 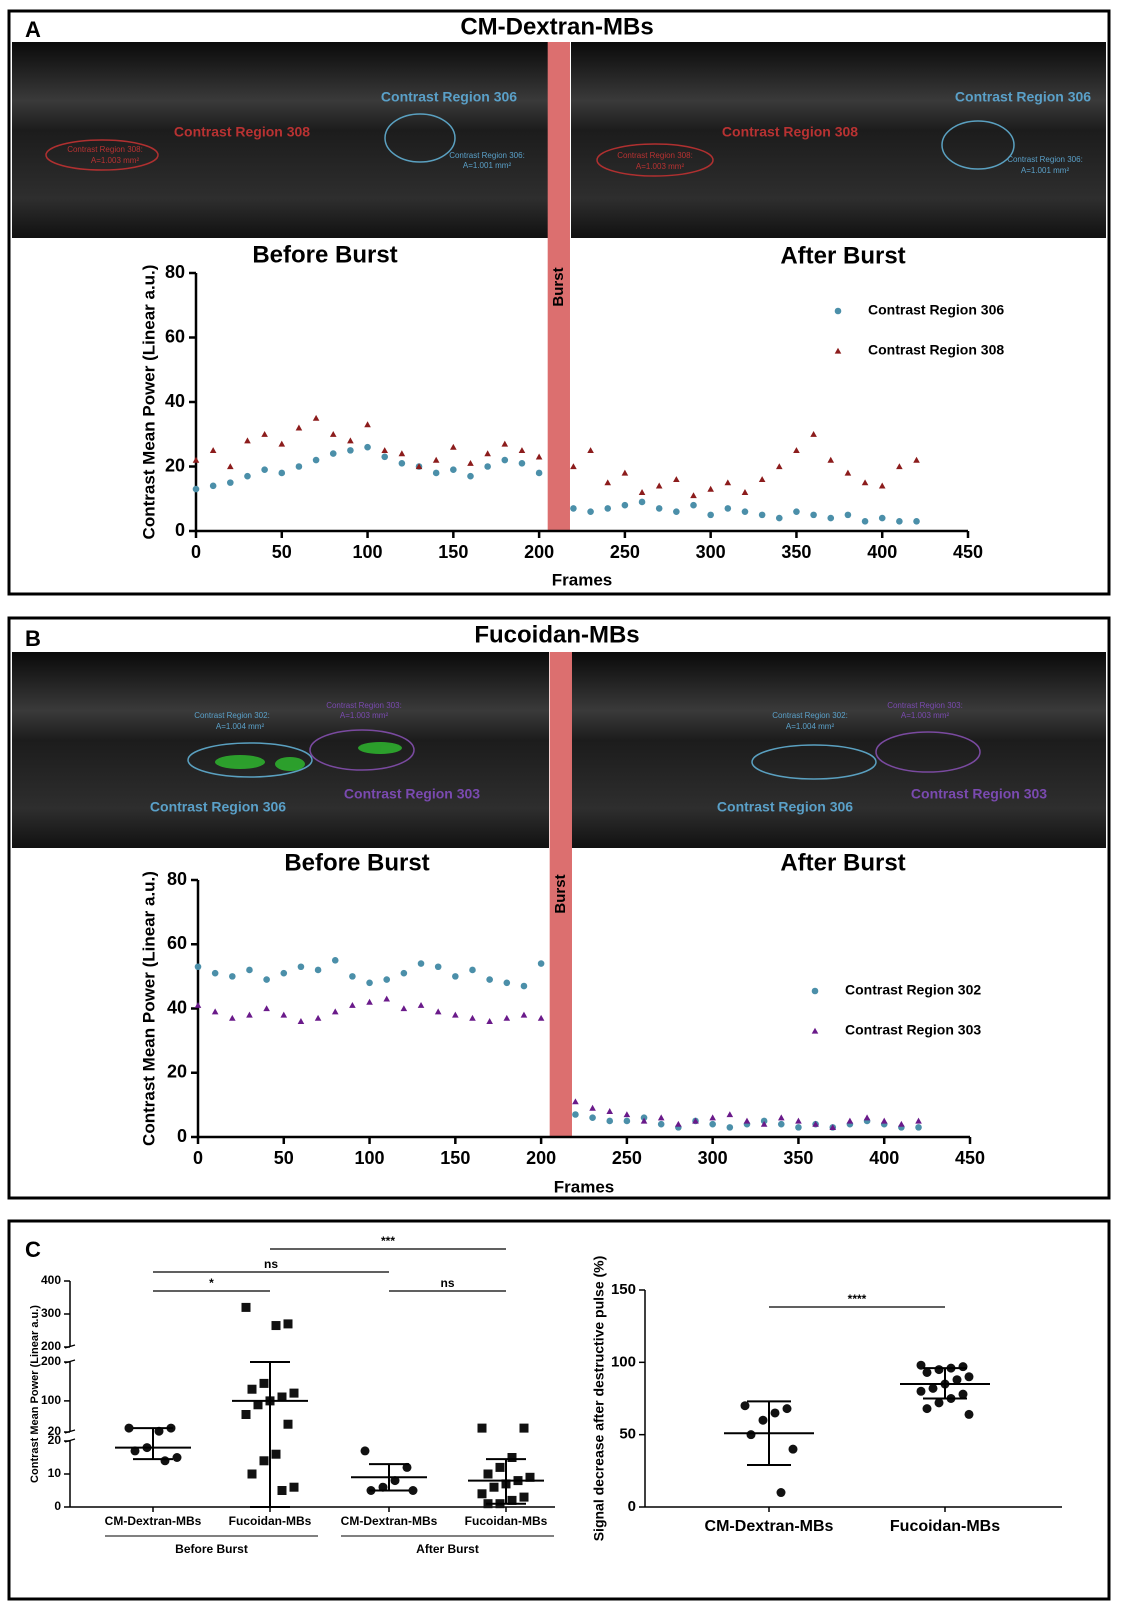 What do you see at coordinates (556, 634) in the screenshot?
I see `chart-title: Fucoidan-MBs` at bounding box center [556, 634].